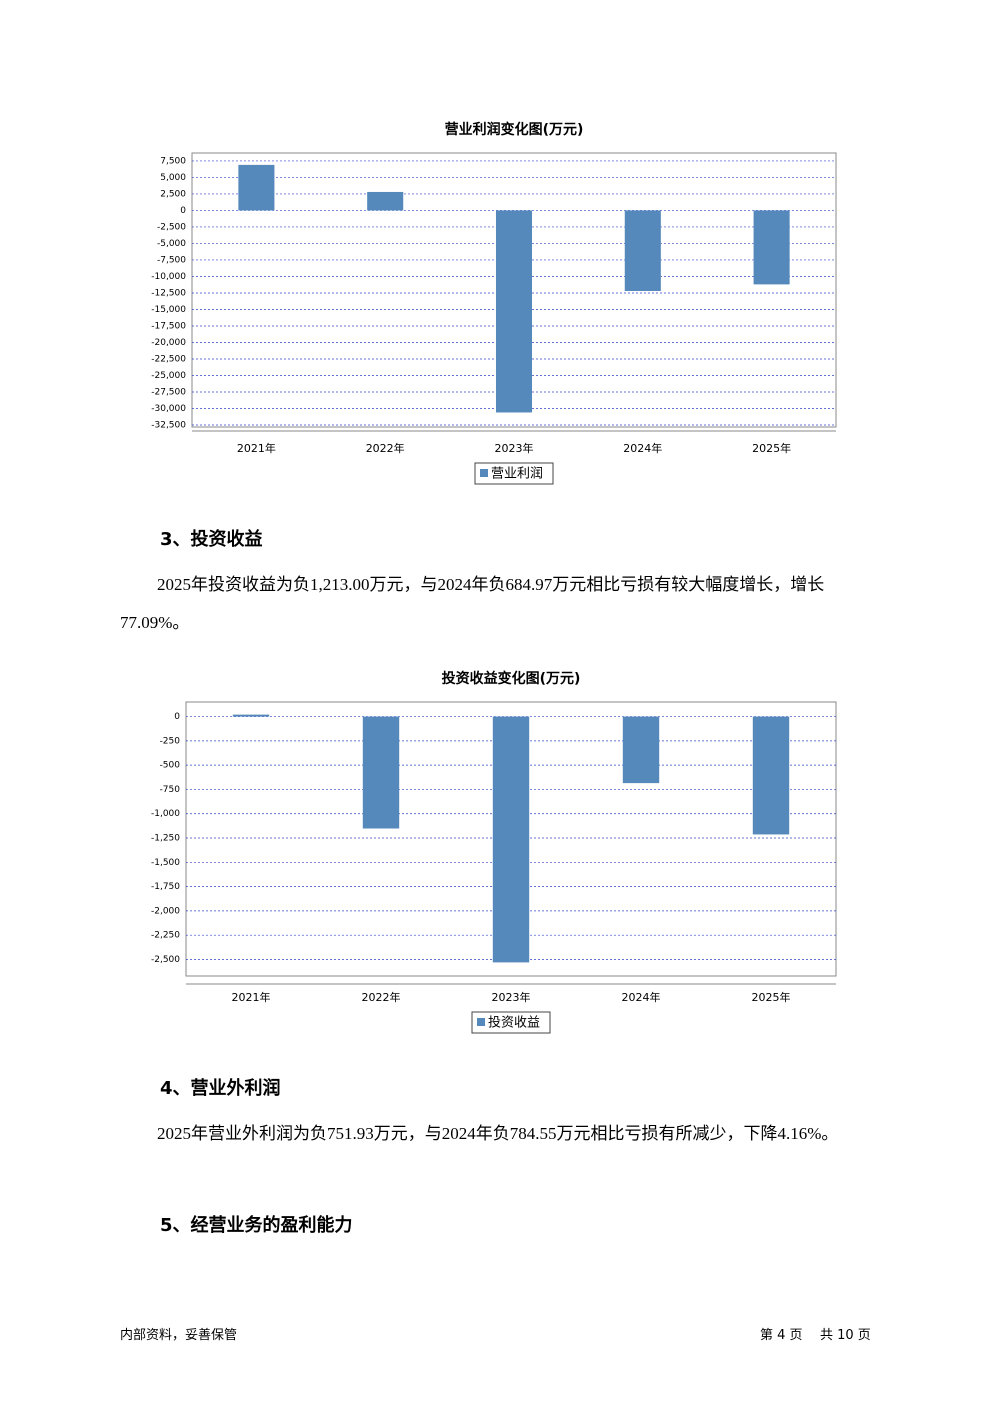 The image size is (992, 1403). I want to click on y-tick-label: -17,500, so click(168, 326).